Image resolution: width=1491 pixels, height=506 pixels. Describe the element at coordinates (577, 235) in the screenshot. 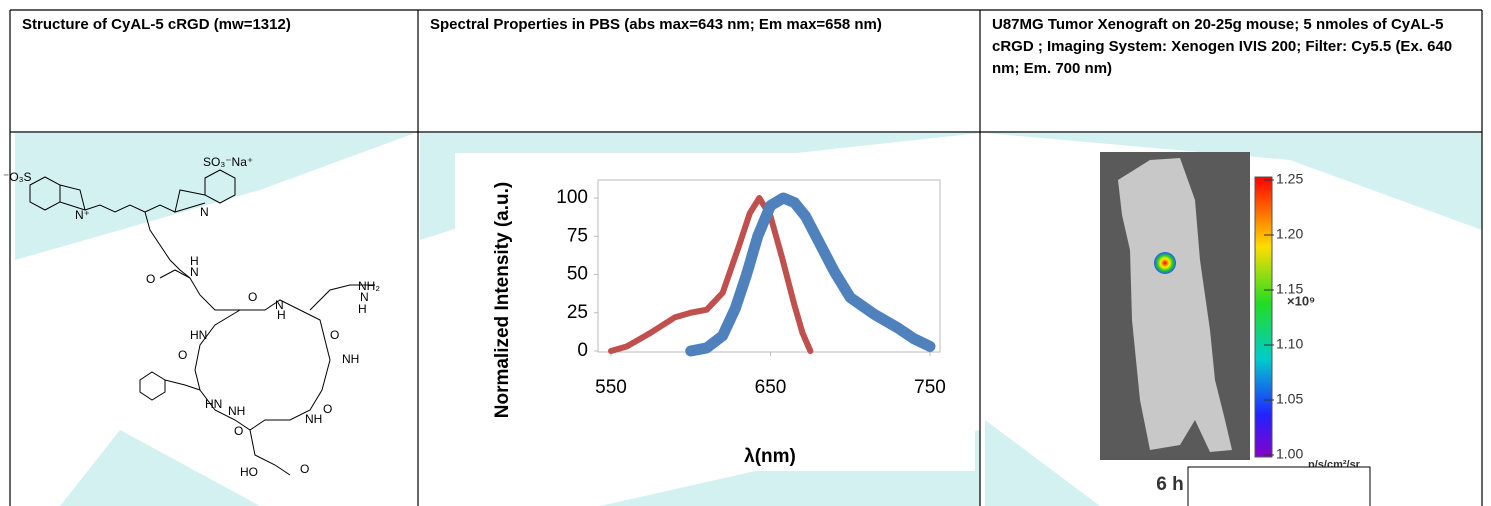

I see `y-tick-label: 75` at that location.